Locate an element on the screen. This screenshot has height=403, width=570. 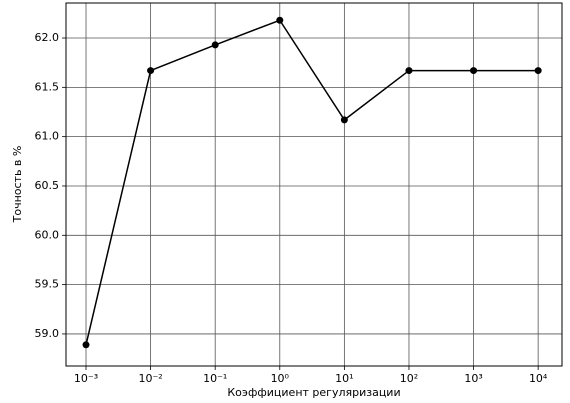
x-tick-label: 10⁻³ is located at coordinates (86, 378).